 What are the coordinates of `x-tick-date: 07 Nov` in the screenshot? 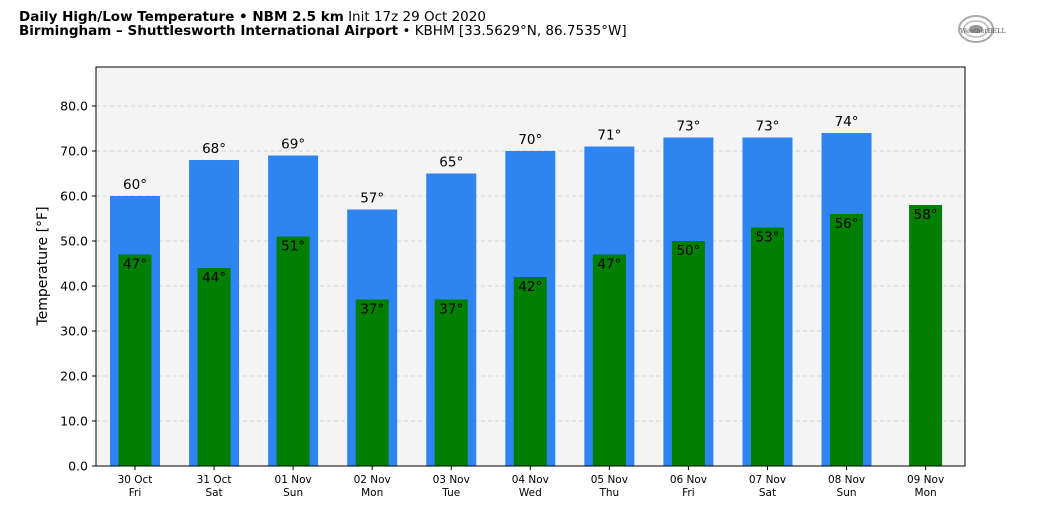 It's located at (767, 480).